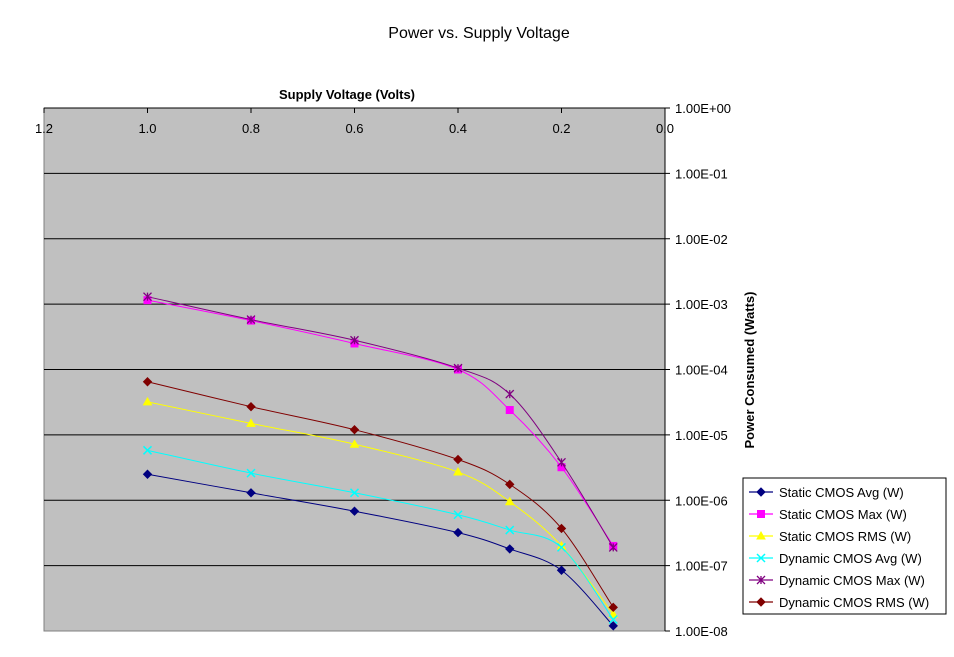  Describe the element at coordinates (701, 631) in the screenshot. I see `y-tick-label-8: 1.00E-08` at that location.